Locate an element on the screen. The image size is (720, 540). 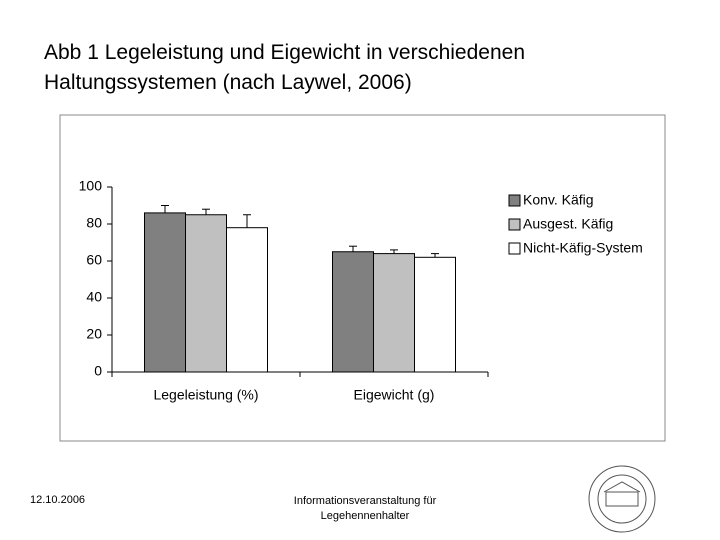
y-tick-label: 20 is located at coordinates (94, 334).